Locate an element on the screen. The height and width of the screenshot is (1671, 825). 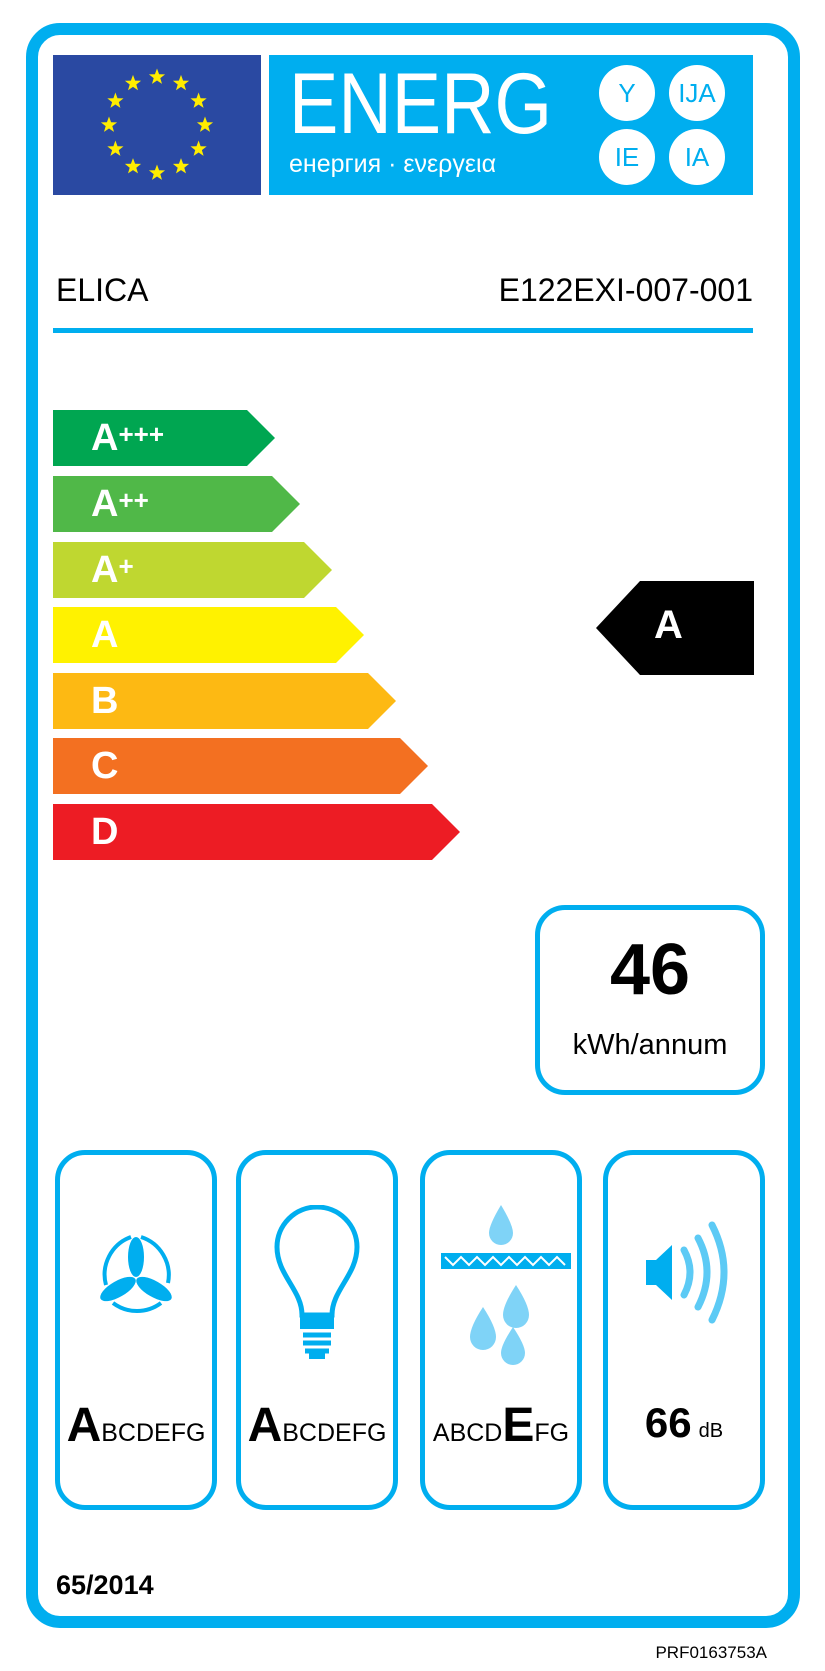
grease-filtering-box: ABCDEFG is located at coordinates (501, 1330).